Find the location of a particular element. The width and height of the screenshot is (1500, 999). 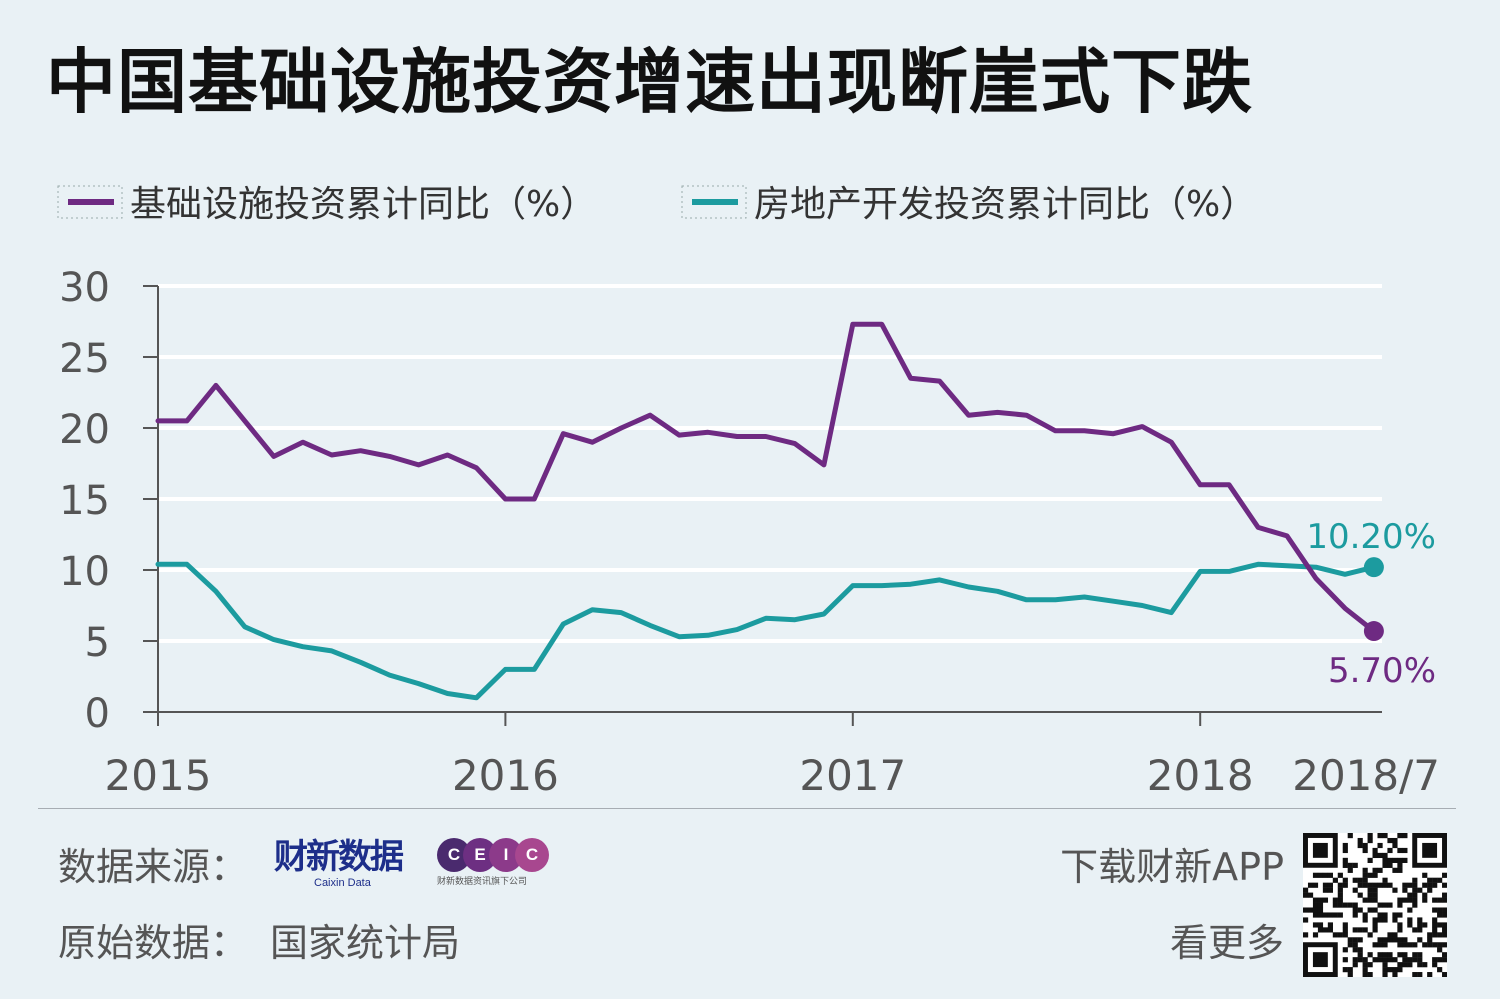

y-axis: 0 5 10 15 20 25 30 is located at coordinates (109, 501).